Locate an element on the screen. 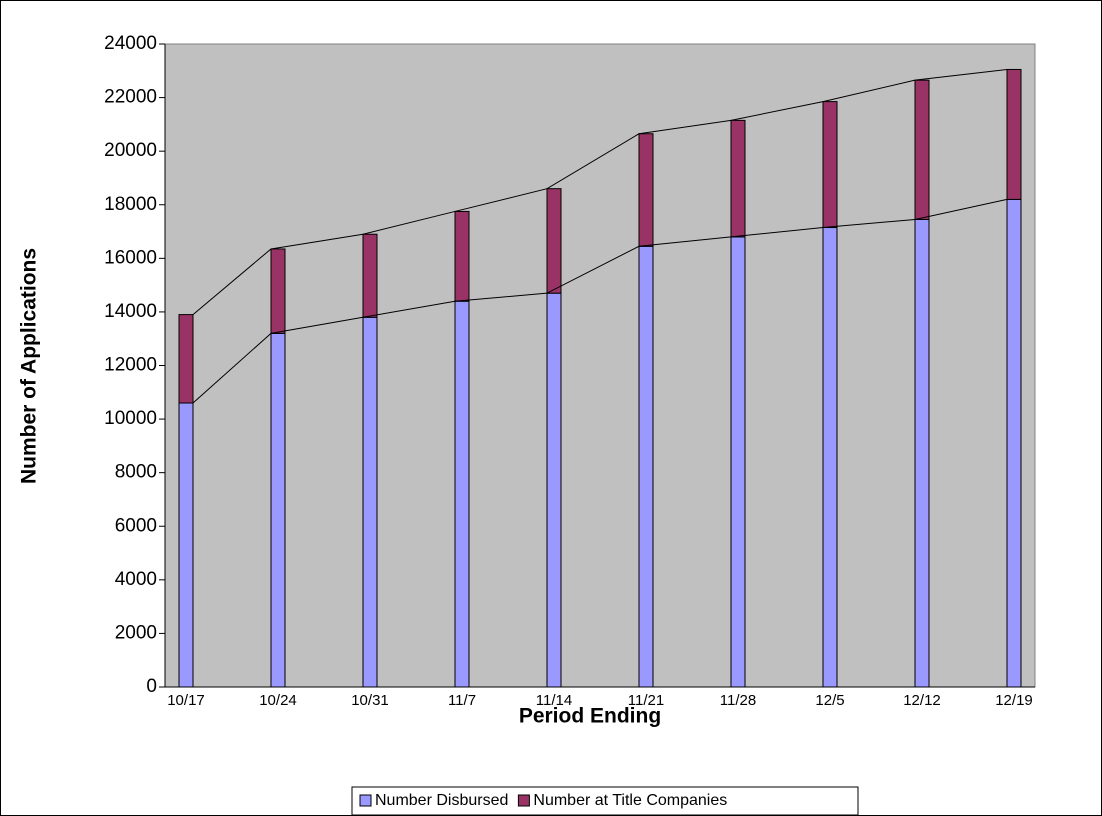 The width and height of the screenshot is (1102, 816). x-tick-label: 12/19 is located at coordinates (1014, 700).